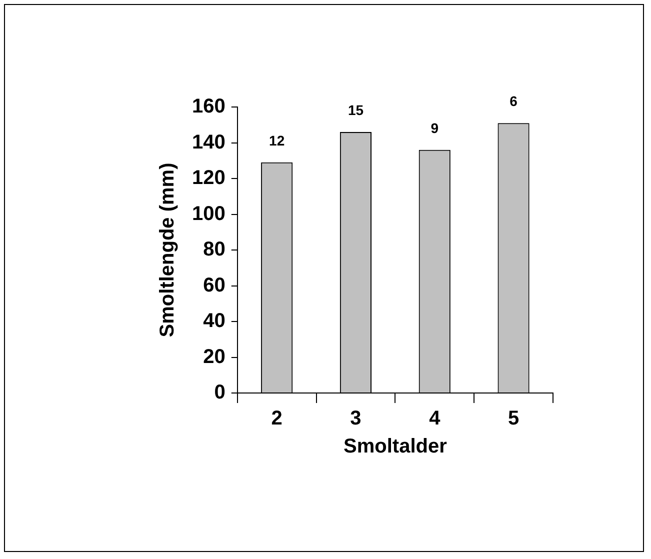 The height and width of the screenshot is (559, 651). What do you see at coordinates (209, 142) in the screenshot?
I see `y-tick-label: 140` at bounding box center [209, 142].